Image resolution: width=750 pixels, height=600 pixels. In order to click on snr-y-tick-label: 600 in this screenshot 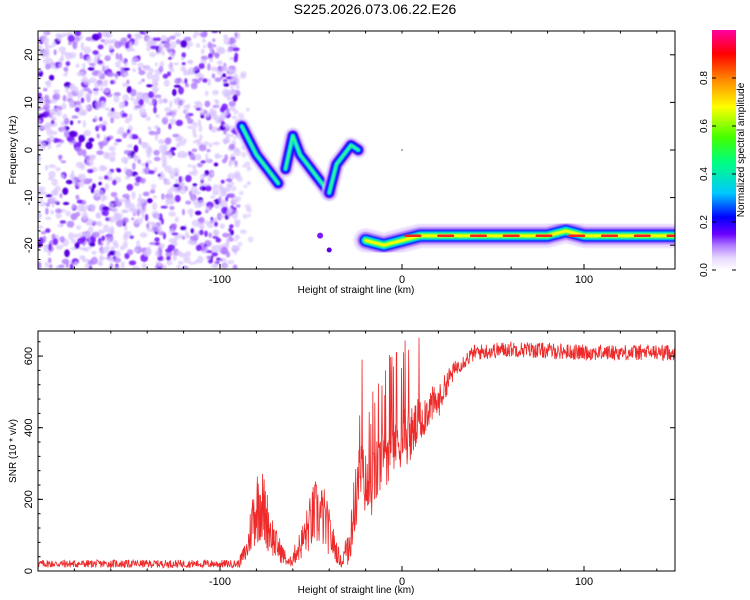, I will do `click(29, 356)`.